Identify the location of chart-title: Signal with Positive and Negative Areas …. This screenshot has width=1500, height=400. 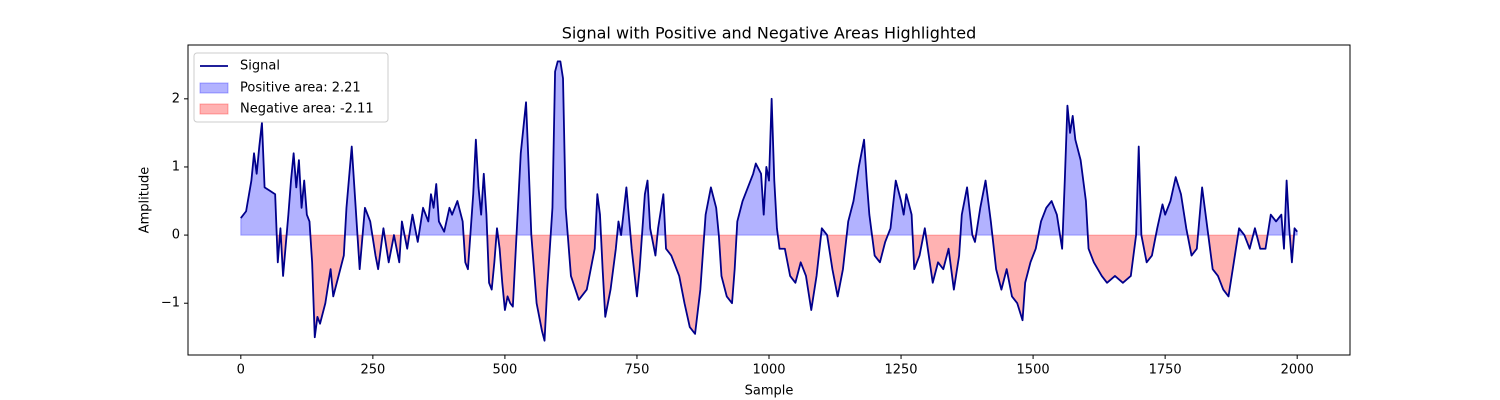
(769, 33).